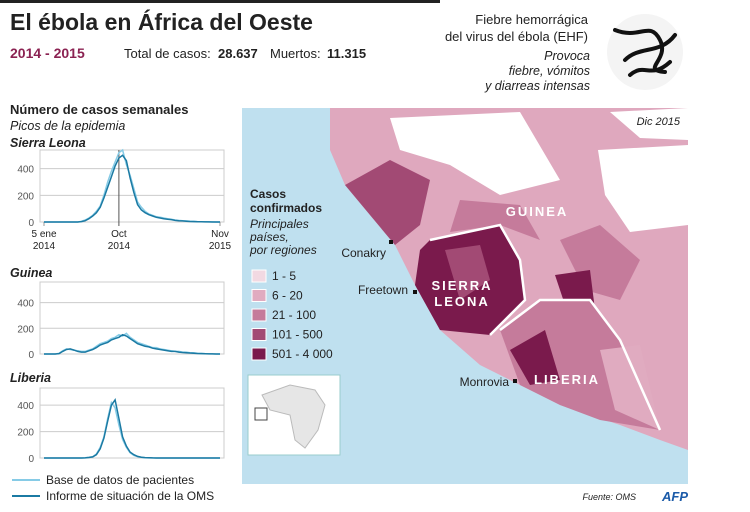 Image resolution: width=750 pixels, height=512 pixels. What do you see at coordinates (461, 293) in the screenshot?
I see `country-label: SIERRA LEONA` at bounding box center [461, 293].